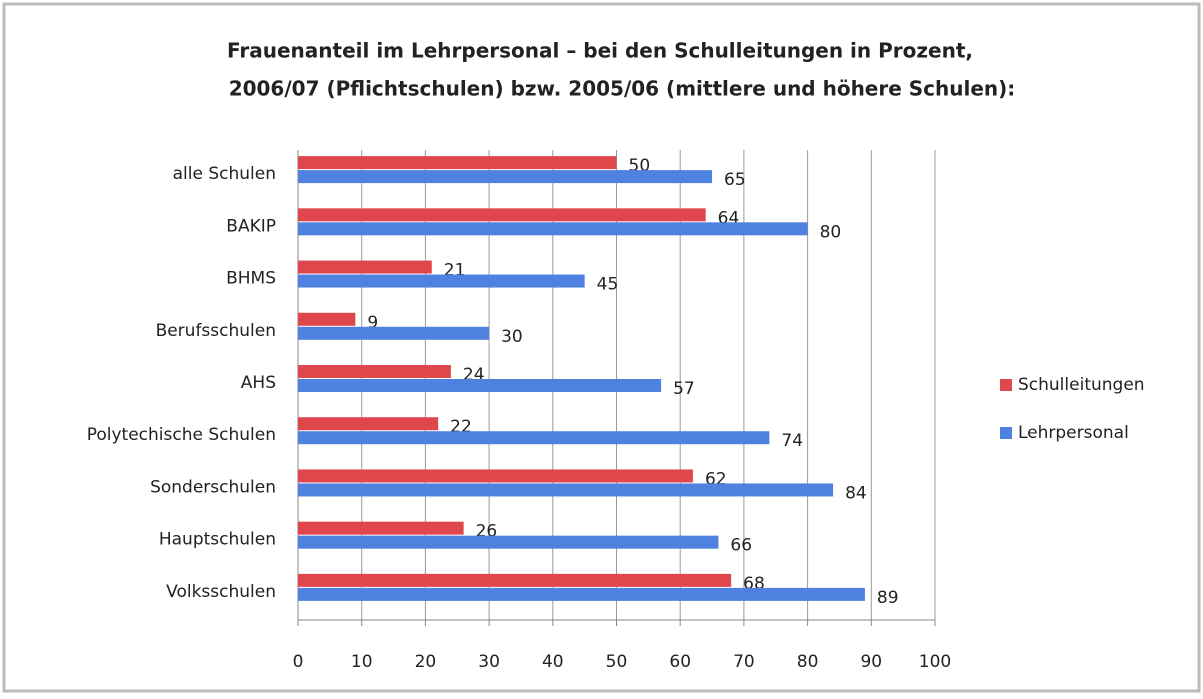  What do you see at coordinates (216, 331) in the screenshot?
I see `y-tick-label: Berufsschulen` at bounding box center [216, 331].